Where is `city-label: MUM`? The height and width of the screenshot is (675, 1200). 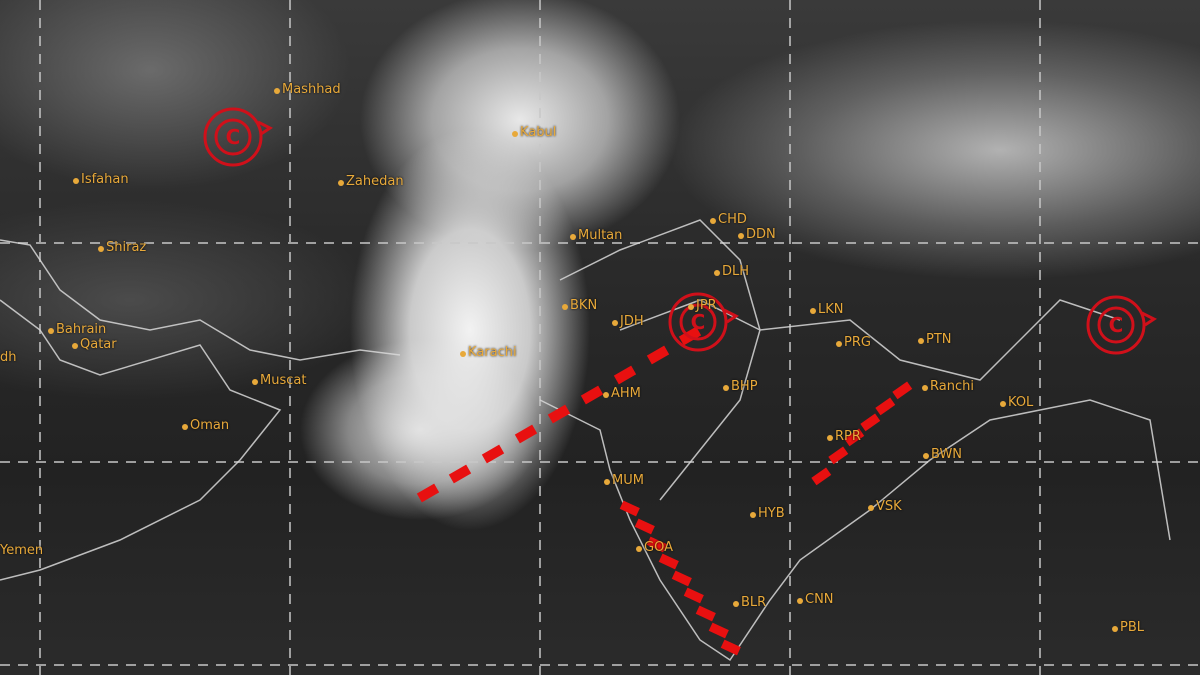 city-label: MUM is located at coordinates (624, 480).